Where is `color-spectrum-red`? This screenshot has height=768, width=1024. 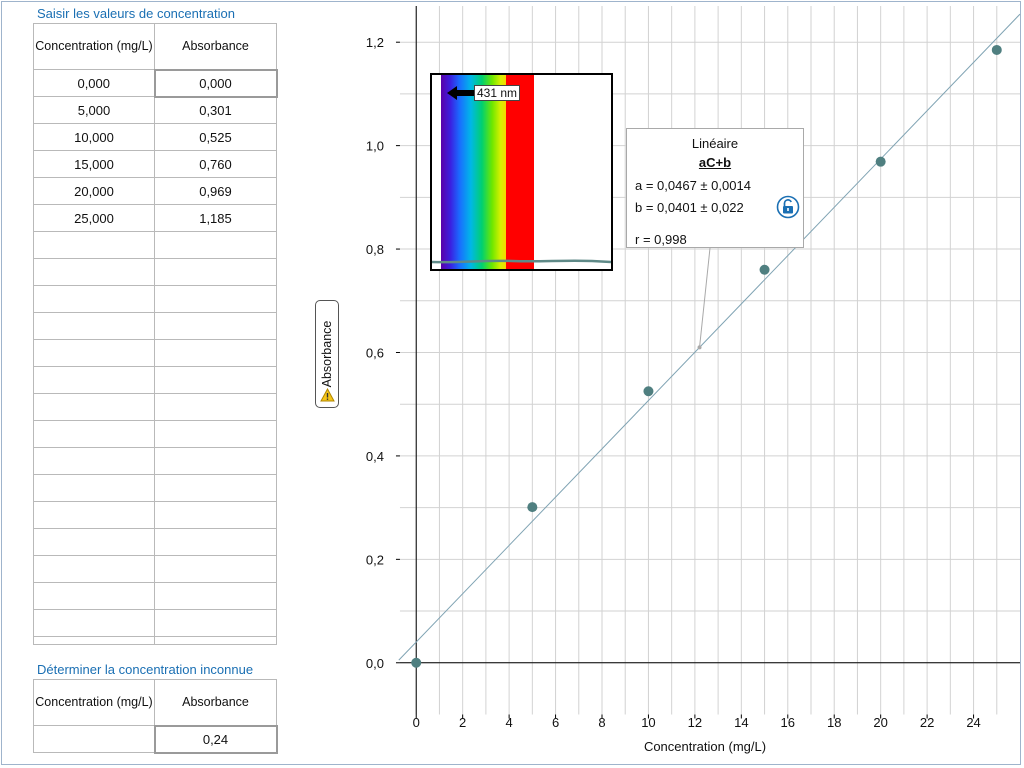
color-spectrum-red is located at coordinates (520, 172).